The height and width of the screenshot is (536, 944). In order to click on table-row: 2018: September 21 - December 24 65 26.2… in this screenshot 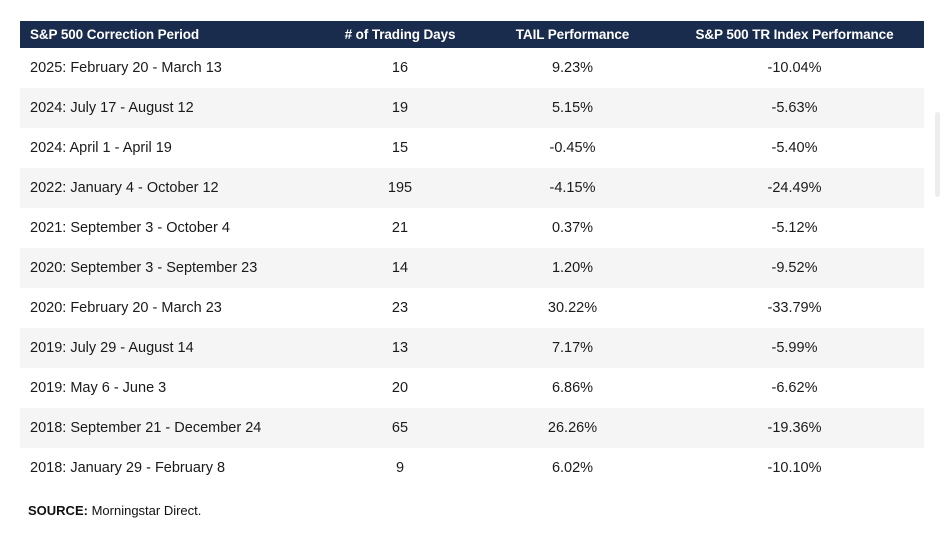, I will do `click(472, 428)`.